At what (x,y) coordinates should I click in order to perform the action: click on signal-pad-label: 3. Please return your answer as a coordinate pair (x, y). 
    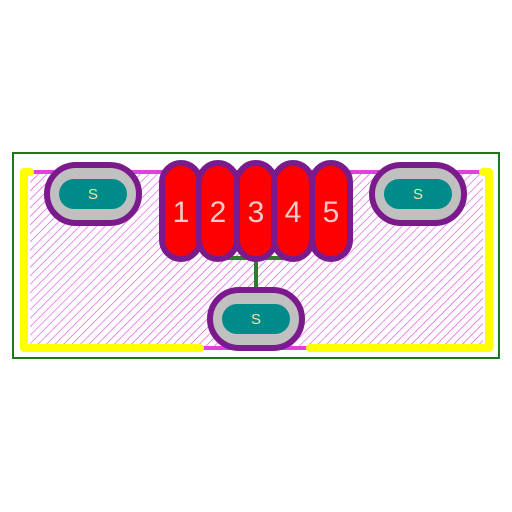
    Looking at the image, I should click on (256, 212).